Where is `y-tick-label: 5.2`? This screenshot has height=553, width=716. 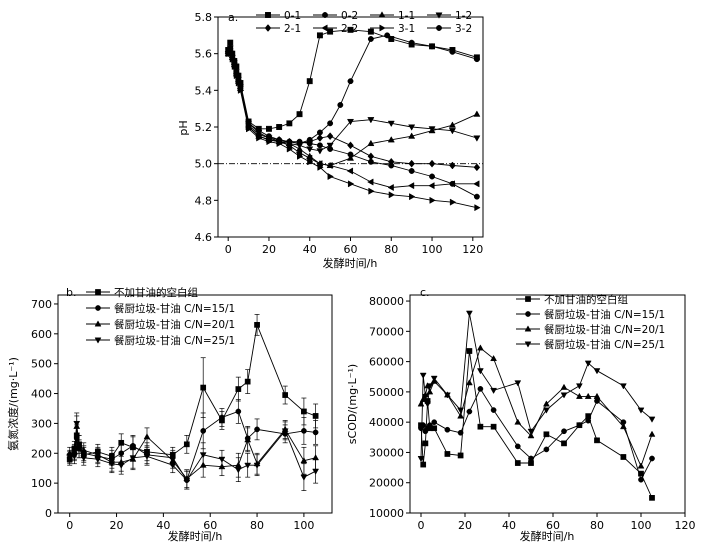
y-tick-label: 5.2 is located at coordinates (204, 127).